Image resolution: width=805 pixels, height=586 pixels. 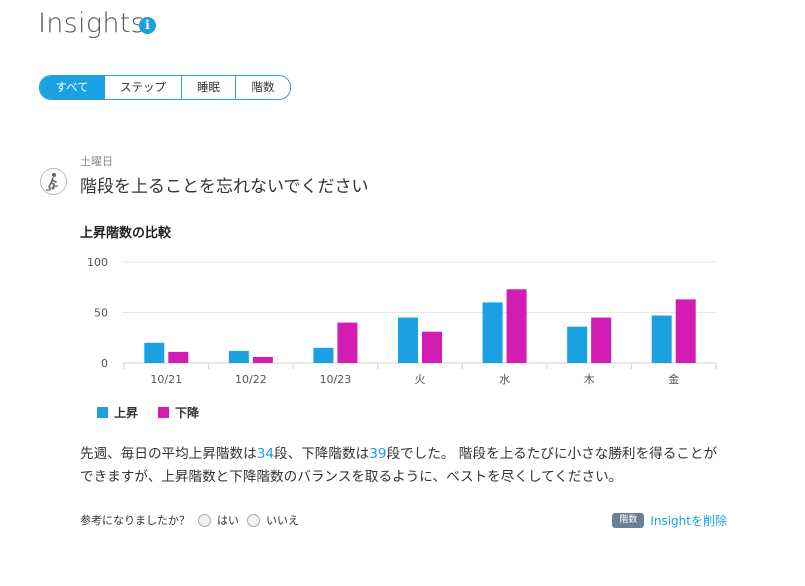 What do you see at coordinates (253, 520) in the screenshot?
I see `feedback-no-radio` at bounding box center [253, 520].